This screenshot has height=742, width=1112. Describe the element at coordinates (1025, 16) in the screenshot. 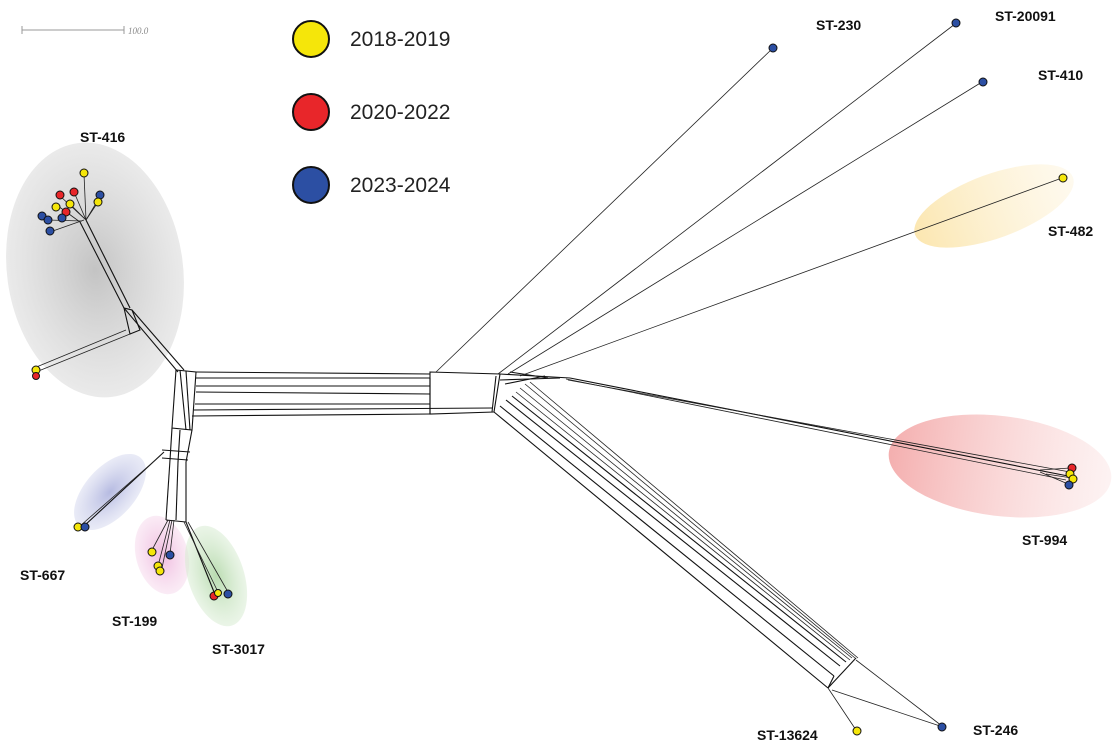

I see `label-st-20091: ST-20091` at that location.